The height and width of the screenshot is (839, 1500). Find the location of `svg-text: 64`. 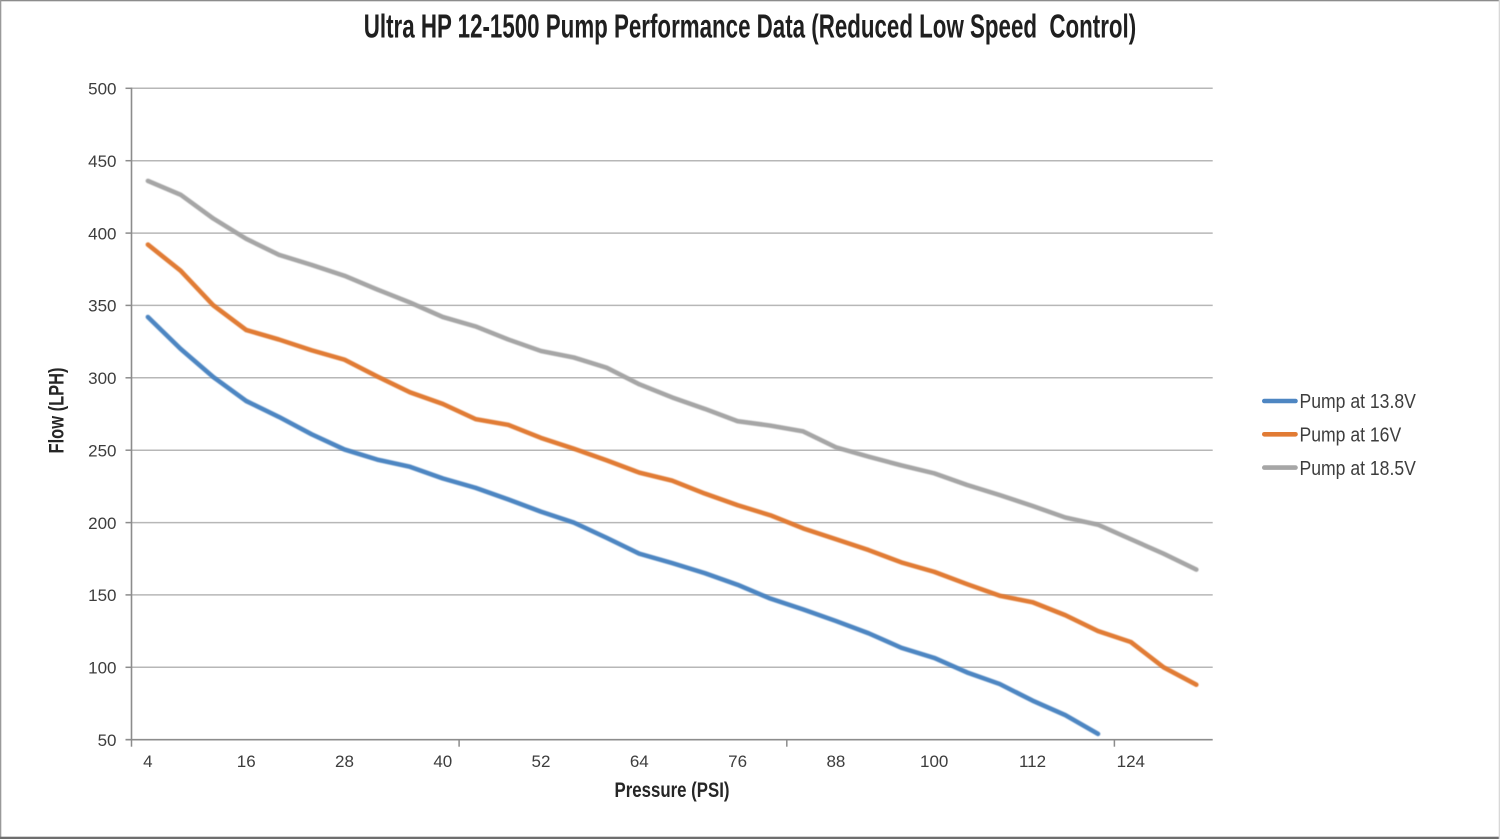

svg-text: 64 is located at coordinates (639, 761).